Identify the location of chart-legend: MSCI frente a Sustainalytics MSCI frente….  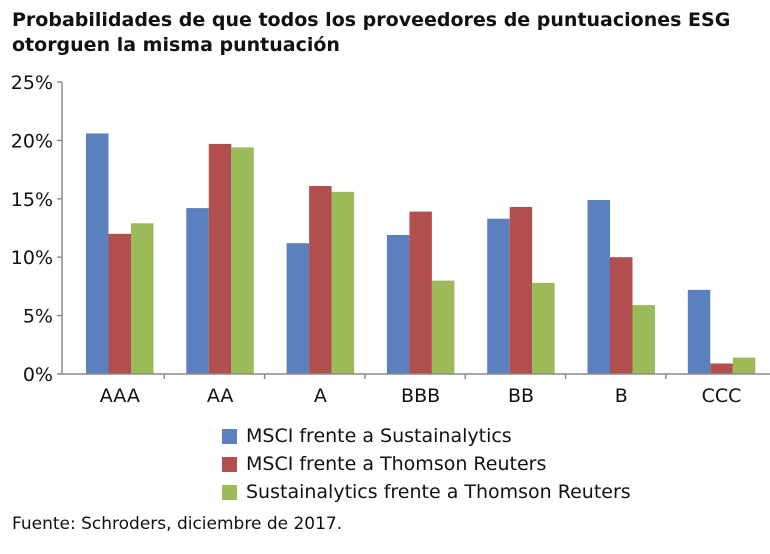
(426, 464).